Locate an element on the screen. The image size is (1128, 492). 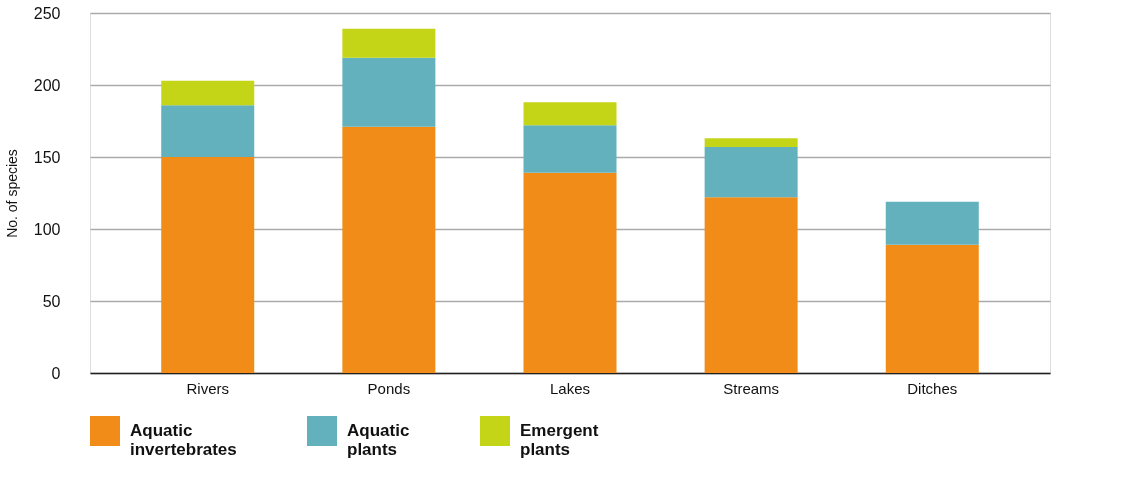
x-tick-label: Streams is located at coordinates (751, 388).